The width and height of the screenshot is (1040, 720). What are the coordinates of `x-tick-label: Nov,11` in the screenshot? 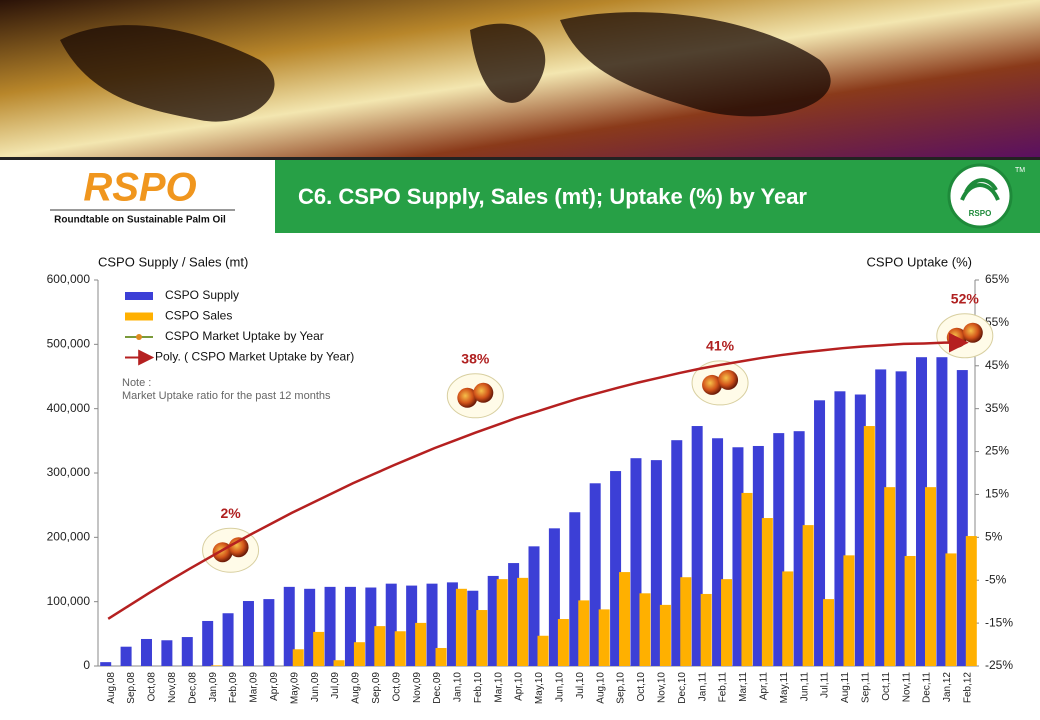 It's located at (906, 687).